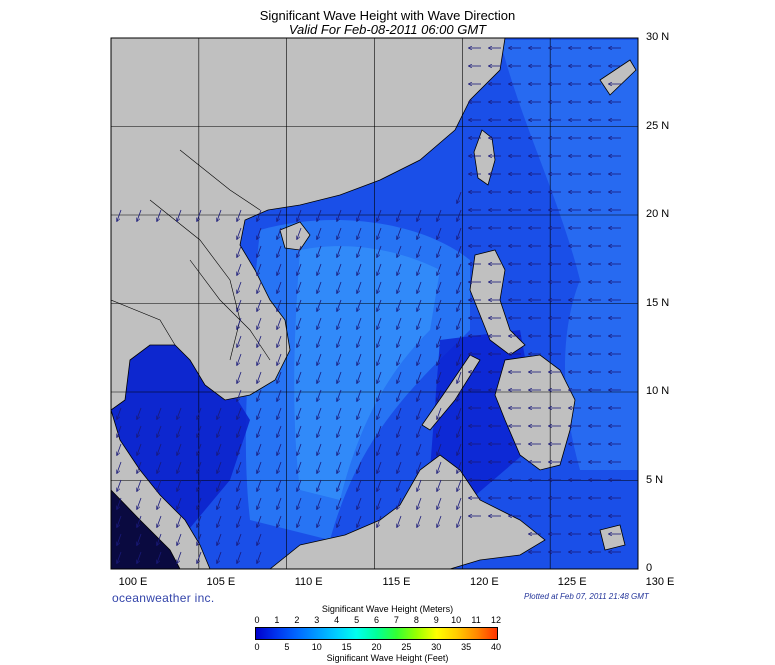  Describe the element at coordinates (376, 620) in the screenshot. I see `colorbar-meters-tick: 6` at that location.